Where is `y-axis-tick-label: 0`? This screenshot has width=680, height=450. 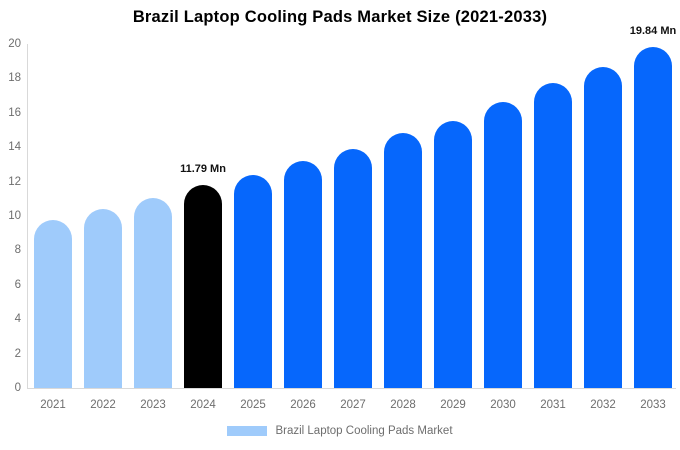
y-axis-tick-label: 0 is located at coordinates (17, 388).